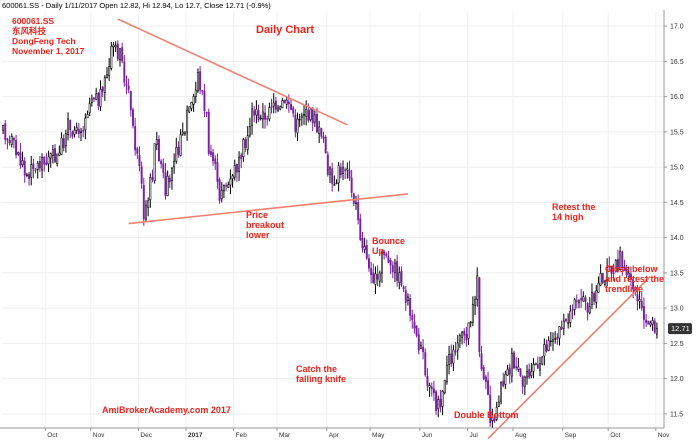 This screenshot has height=440, width=700. I want to click on x-tick-label: May, so click(378, 435).